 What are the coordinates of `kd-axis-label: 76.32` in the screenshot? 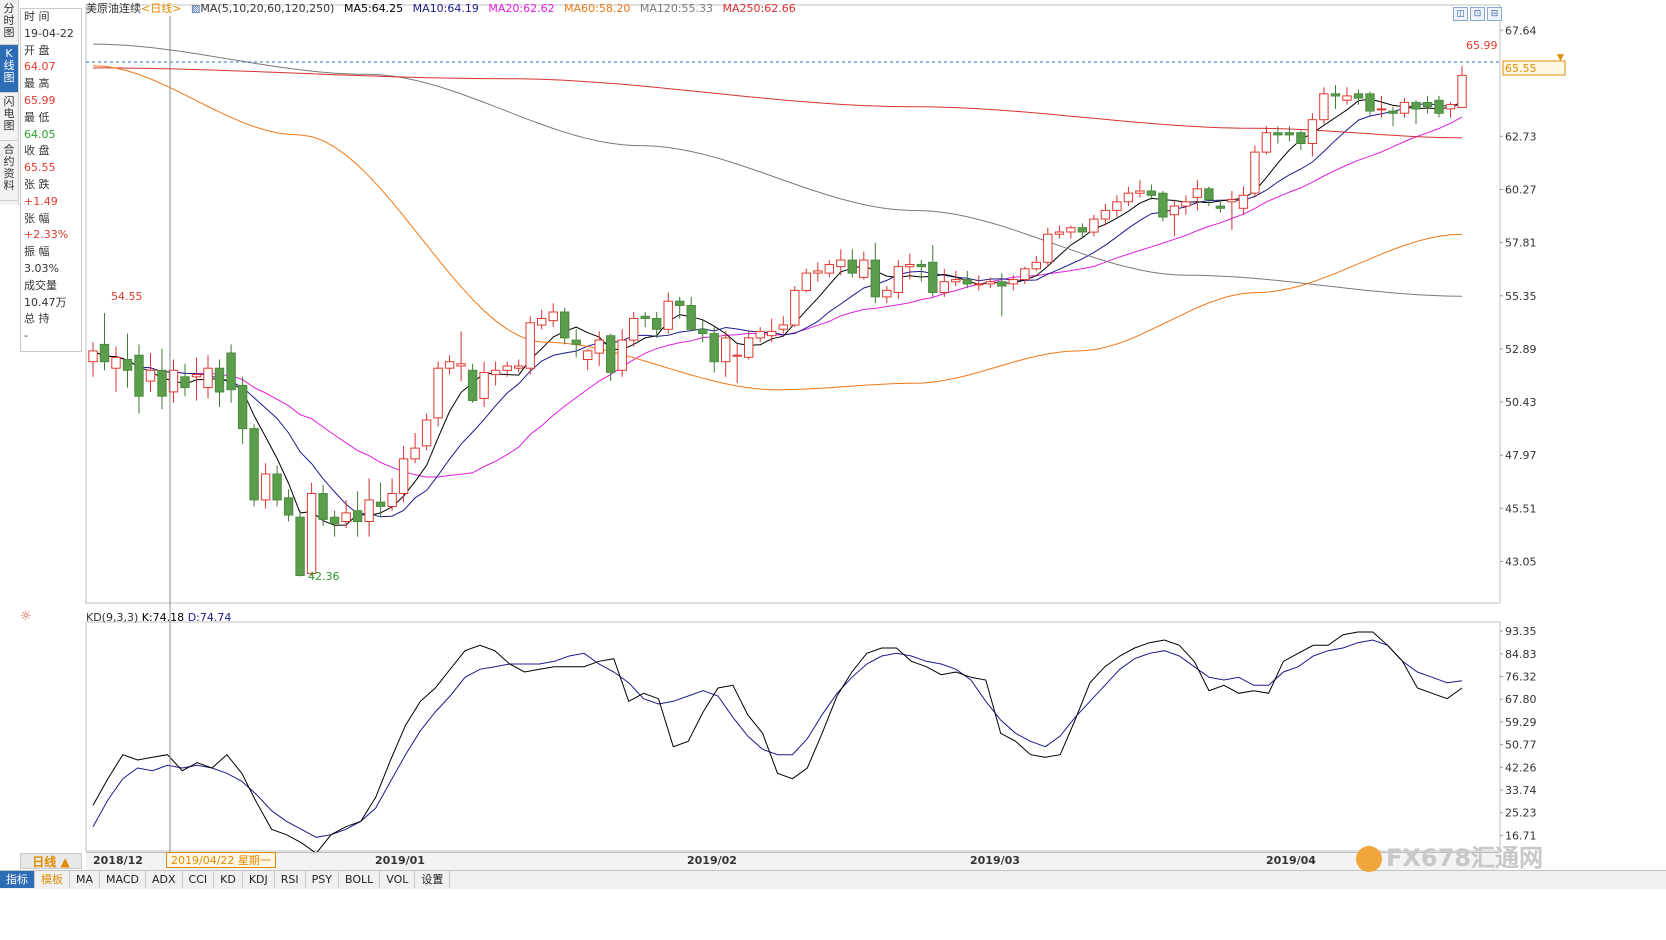 It's located at (1521, 677).